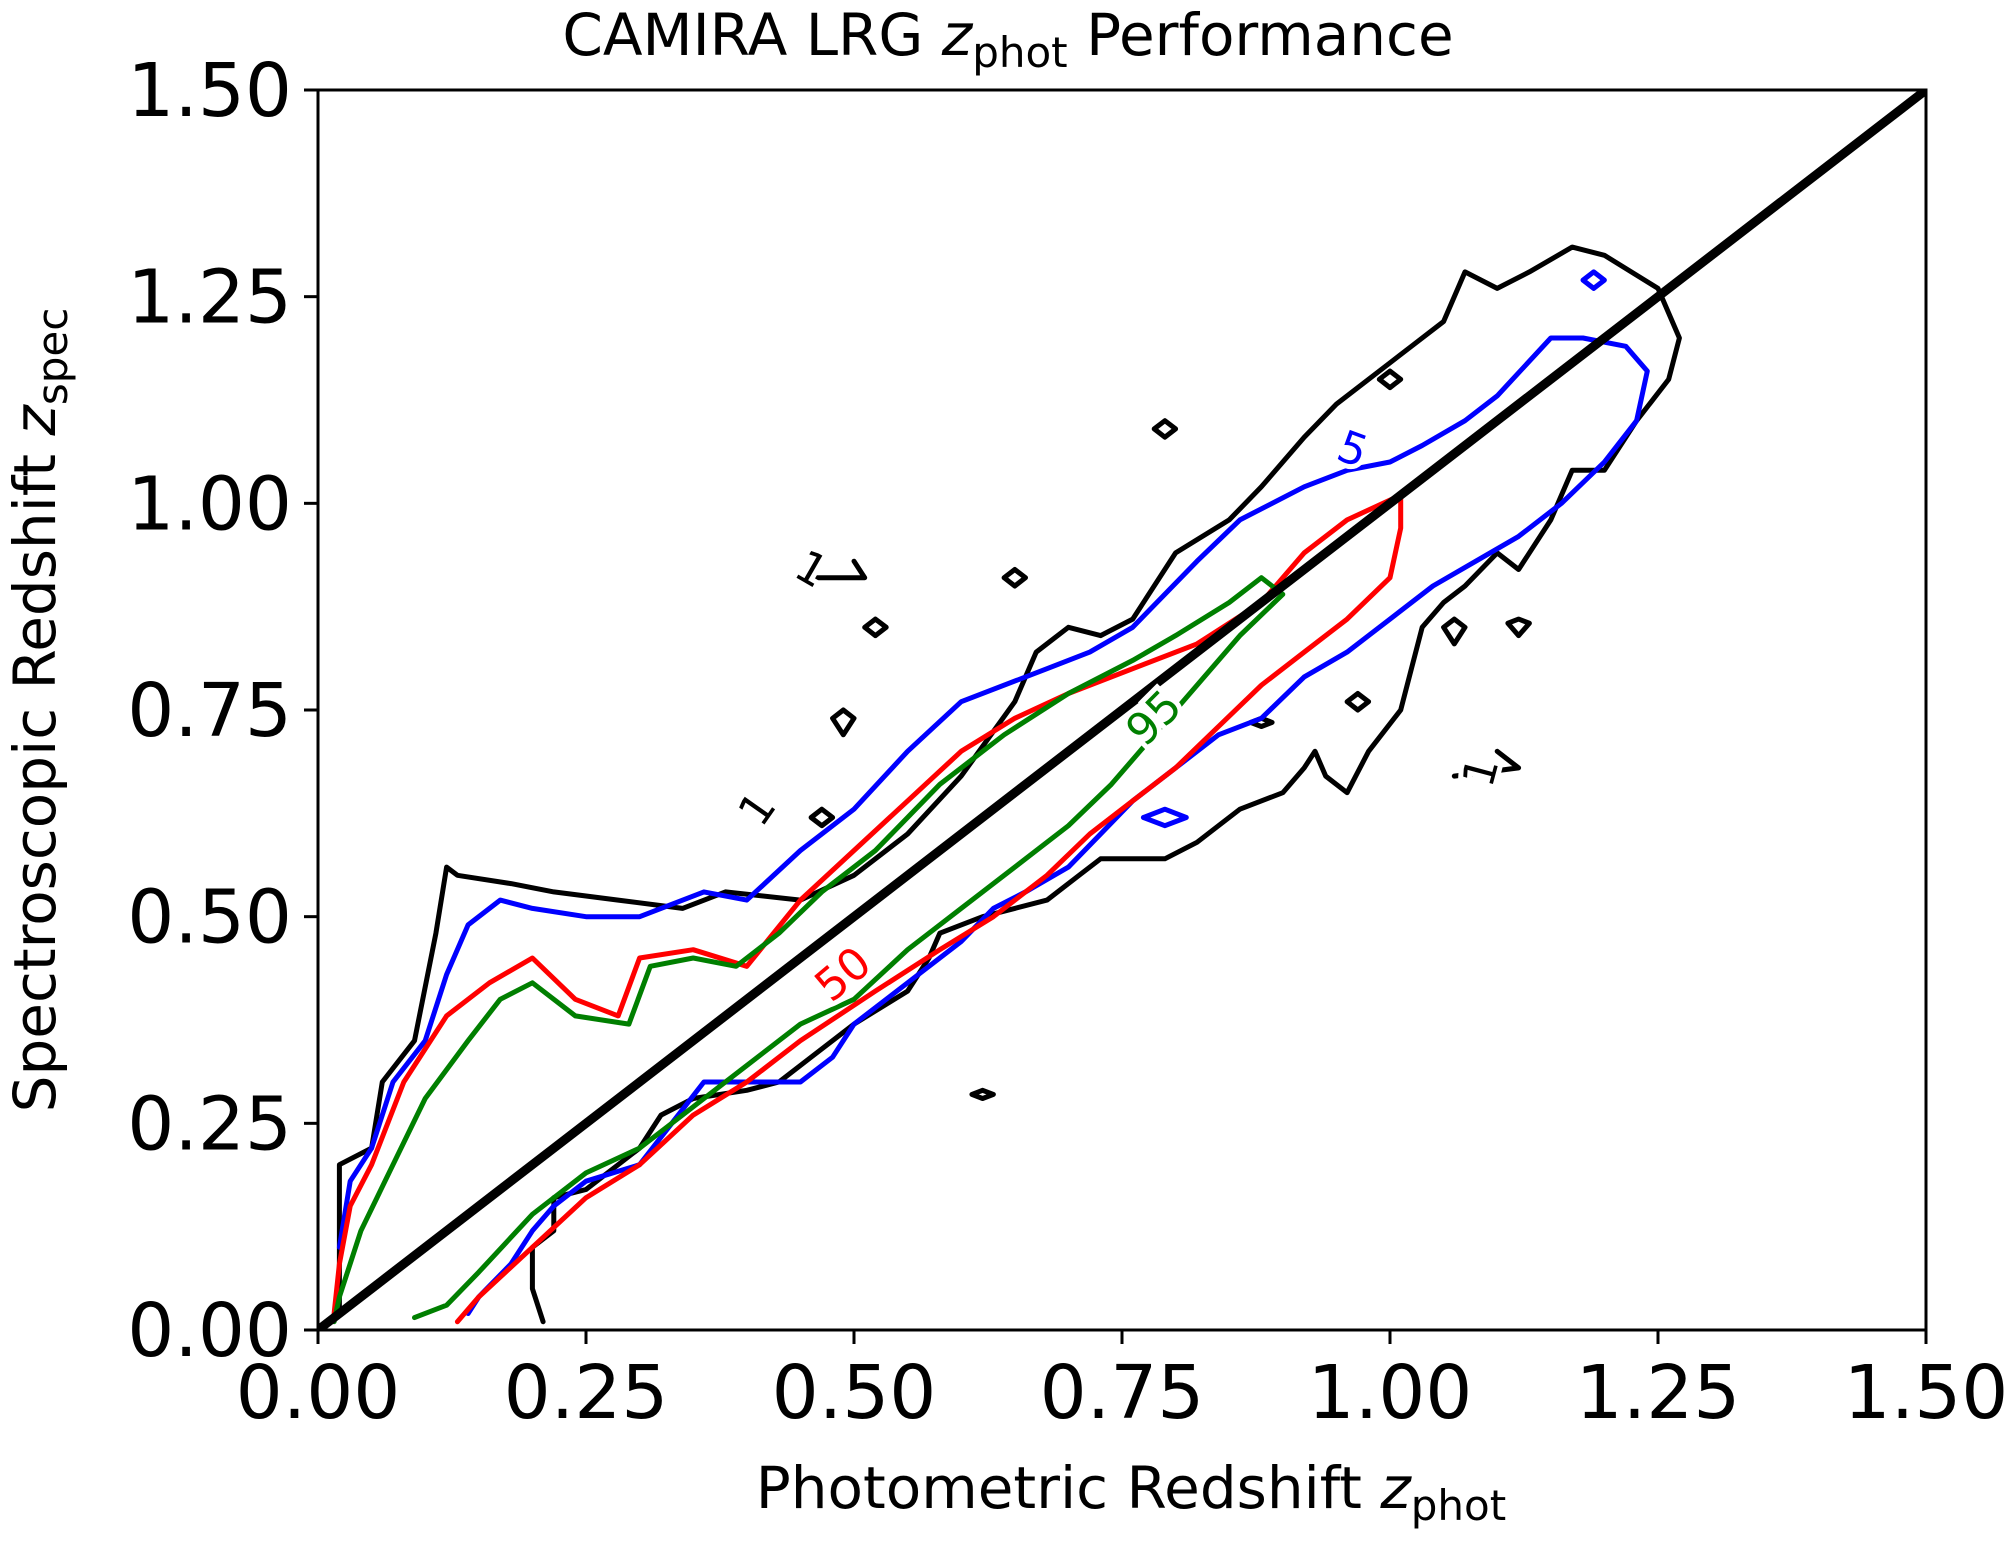 The image size is (2016, 1541). What do you see at coordinates (318, 1393) in the screenshot?
I see `x-tick-label-0: 0.00` at bounding box center [318, 1393].